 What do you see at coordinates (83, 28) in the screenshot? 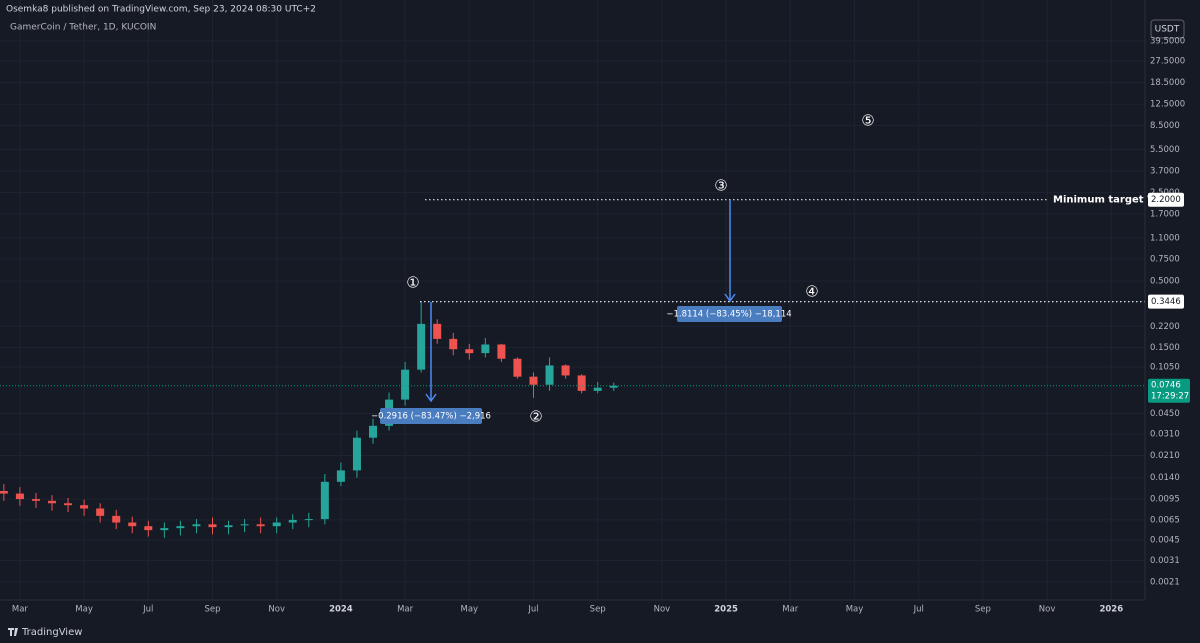
I see `symbol: GamerCoin / Tether, 1D, KUCOIN` at bounding box center [83, 28].